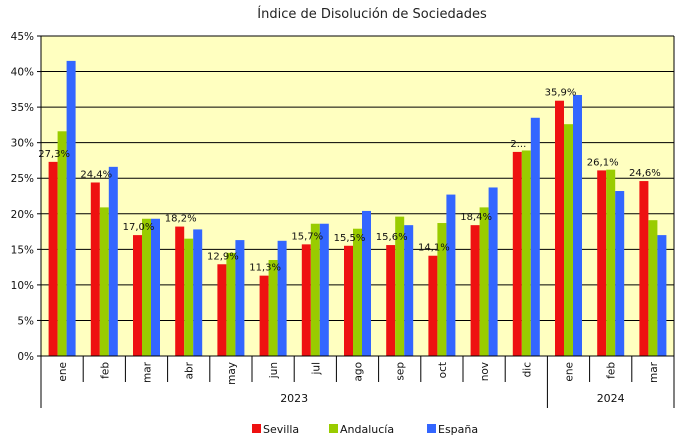  What do you see at coordinates (22, 215) in the screenshot?
I see `y-tick-label: 20%` at bounding box center [22, 215].